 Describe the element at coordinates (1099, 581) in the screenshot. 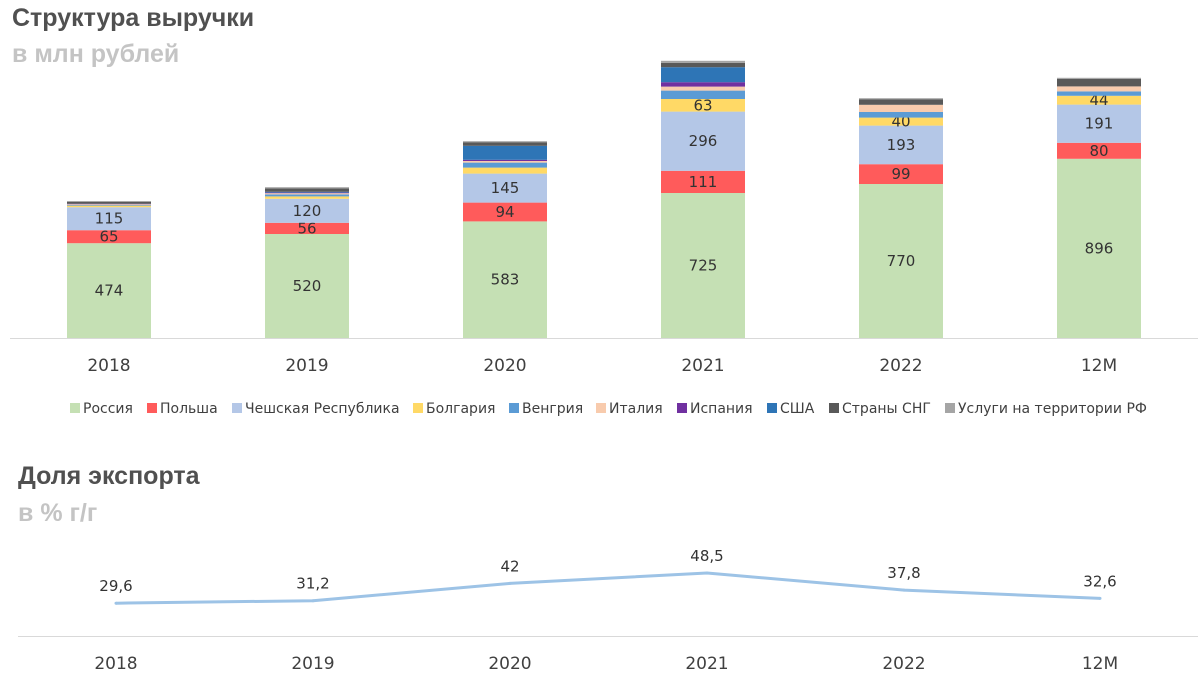

I see `line-data-label: 32,6` at that location.